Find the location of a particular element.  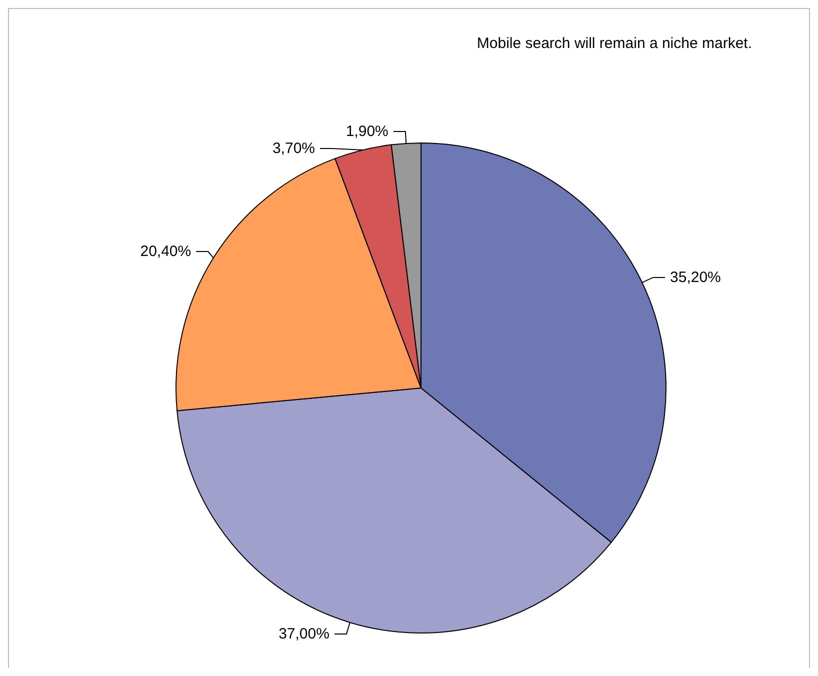

chart-title: Mobile search will remain a niche market. is located at coordinates (614, 43).